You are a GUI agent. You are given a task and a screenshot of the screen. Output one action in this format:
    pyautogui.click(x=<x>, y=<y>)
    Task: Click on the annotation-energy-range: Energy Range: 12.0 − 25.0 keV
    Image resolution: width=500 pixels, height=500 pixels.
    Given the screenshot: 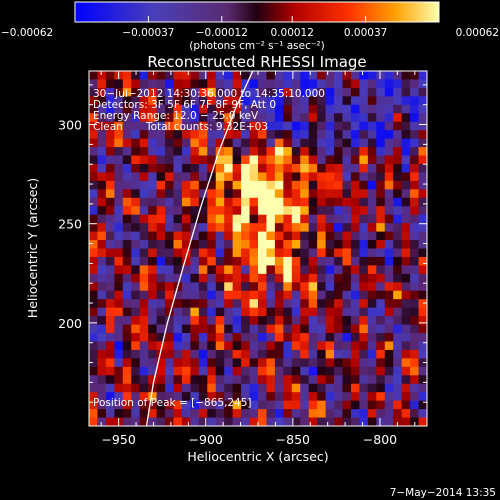 What is the action you would take?
    pyautogui.click(x=176, y=116)
    